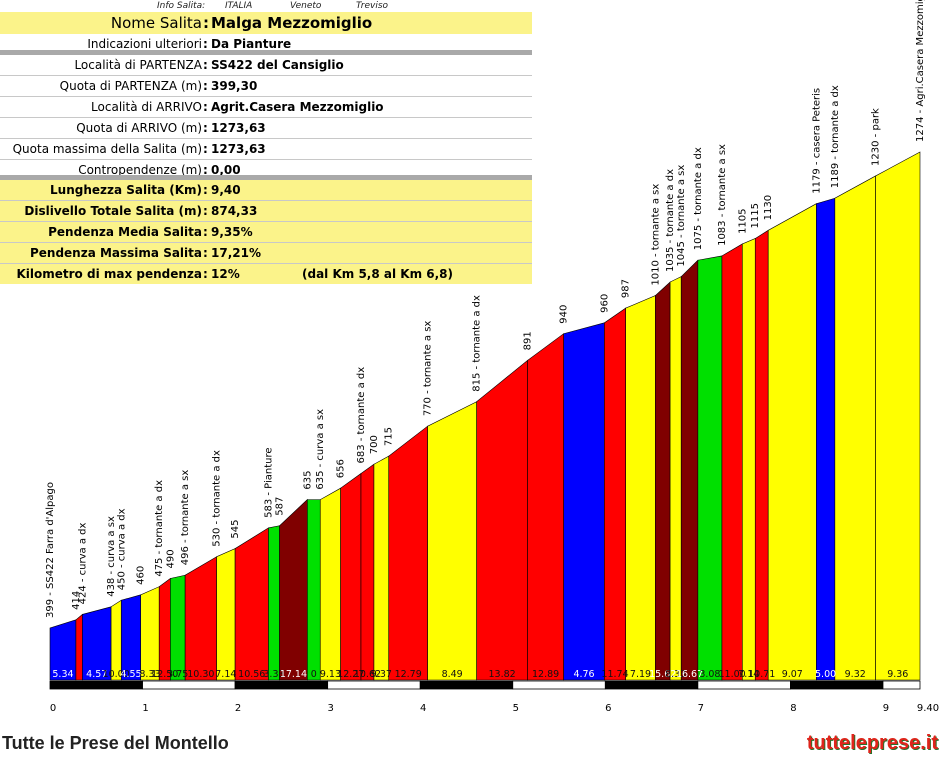 This screenshot has width=950, height=759. I want to click on point-label: 960, so click(604, 303).